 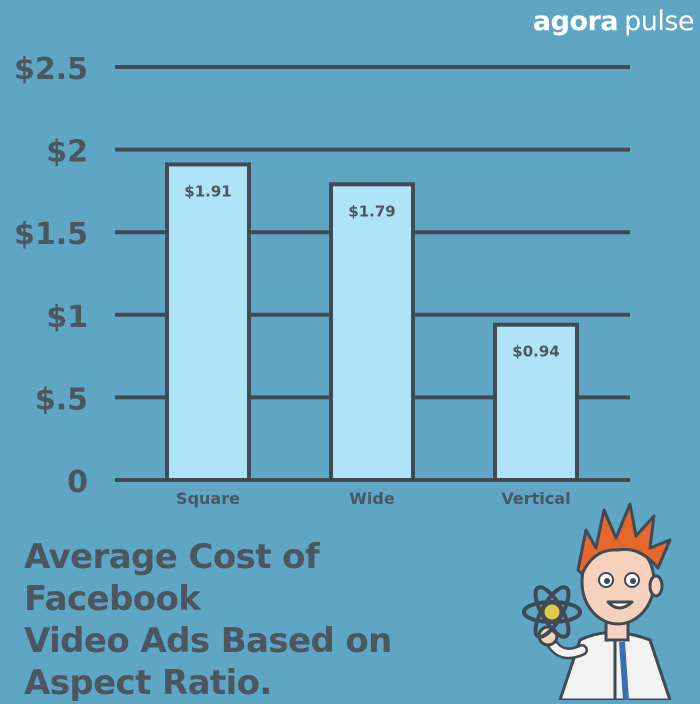 What do you see at coordinates (61, 399) in the screenshot?
I see `y-tick-label: $.5` at bounding box center [61, 399].